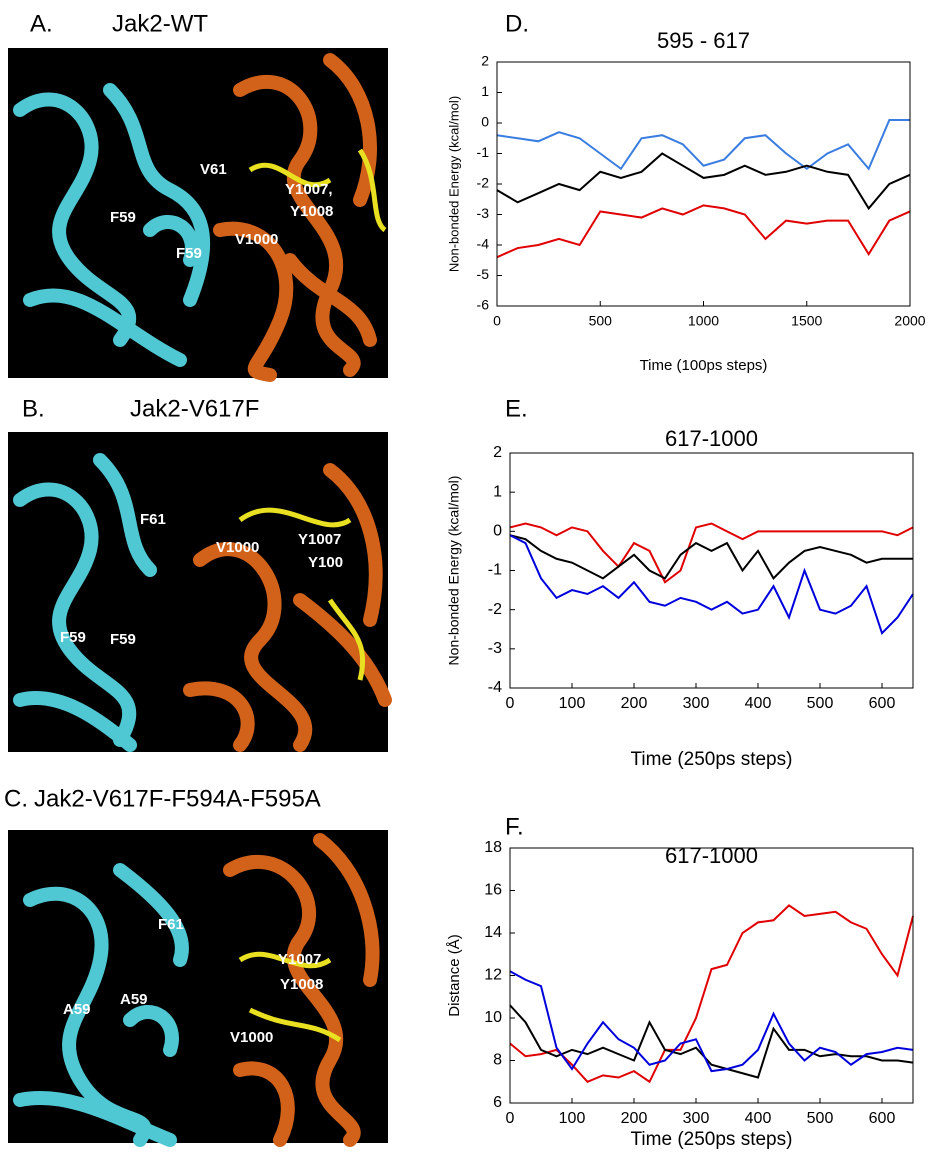  What do you see at coordinates (160, 23) in the screenshot?
I see `panel-title: Jak2-WT` at bounding box center [160, 23].